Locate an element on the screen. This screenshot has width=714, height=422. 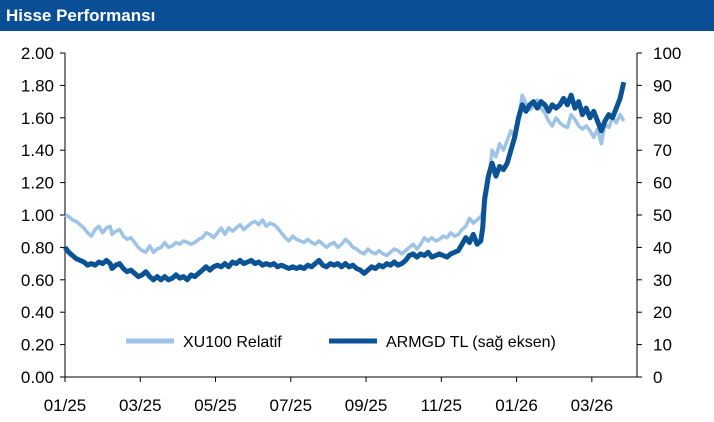
x-tick-label: 01/25 is located at coordinates (65, 405).